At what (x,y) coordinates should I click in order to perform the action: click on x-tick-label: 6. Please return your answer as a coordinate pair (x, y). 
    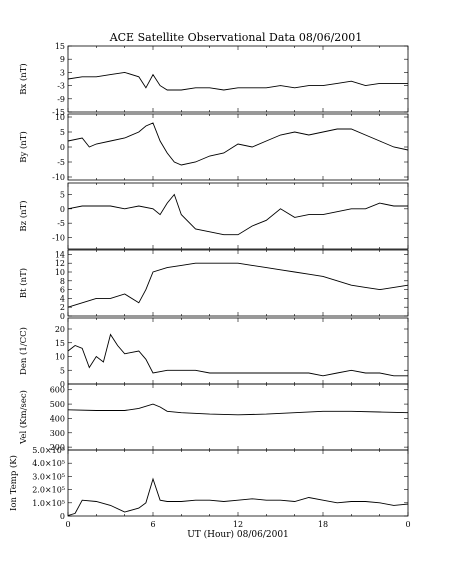
    Looking at the image, I should click on (152, 524).